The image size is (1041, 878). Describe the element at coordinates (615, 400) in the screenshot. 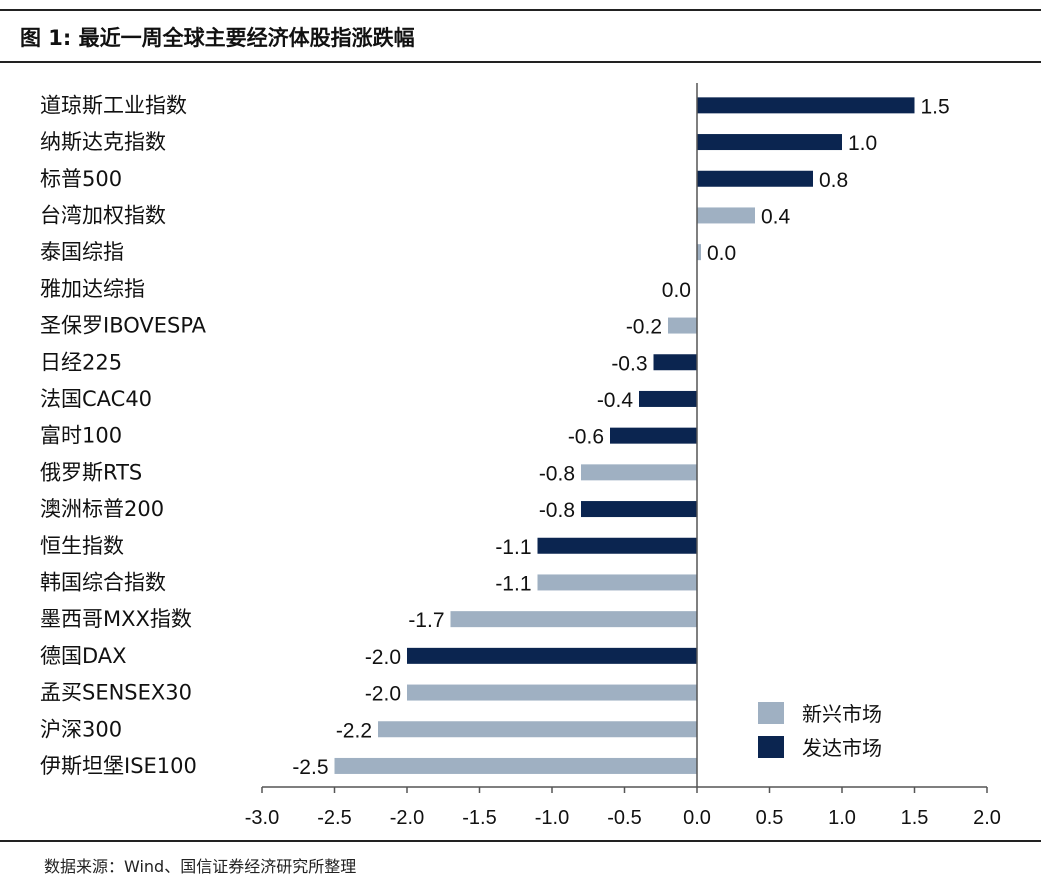

I see `data-label: -0.4` at that location.